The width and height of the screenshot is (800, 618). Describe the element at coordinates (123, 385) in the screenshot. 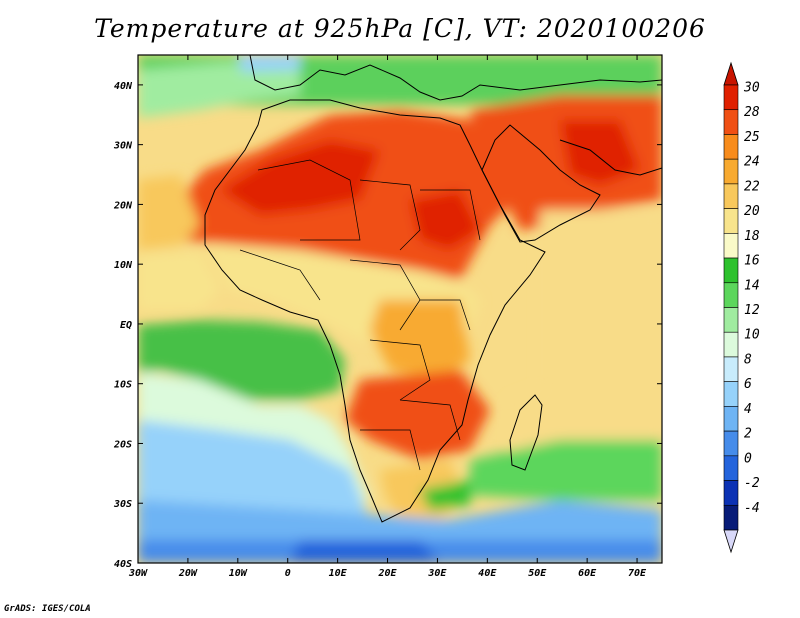

I see `lat-label: 10S` at that location.